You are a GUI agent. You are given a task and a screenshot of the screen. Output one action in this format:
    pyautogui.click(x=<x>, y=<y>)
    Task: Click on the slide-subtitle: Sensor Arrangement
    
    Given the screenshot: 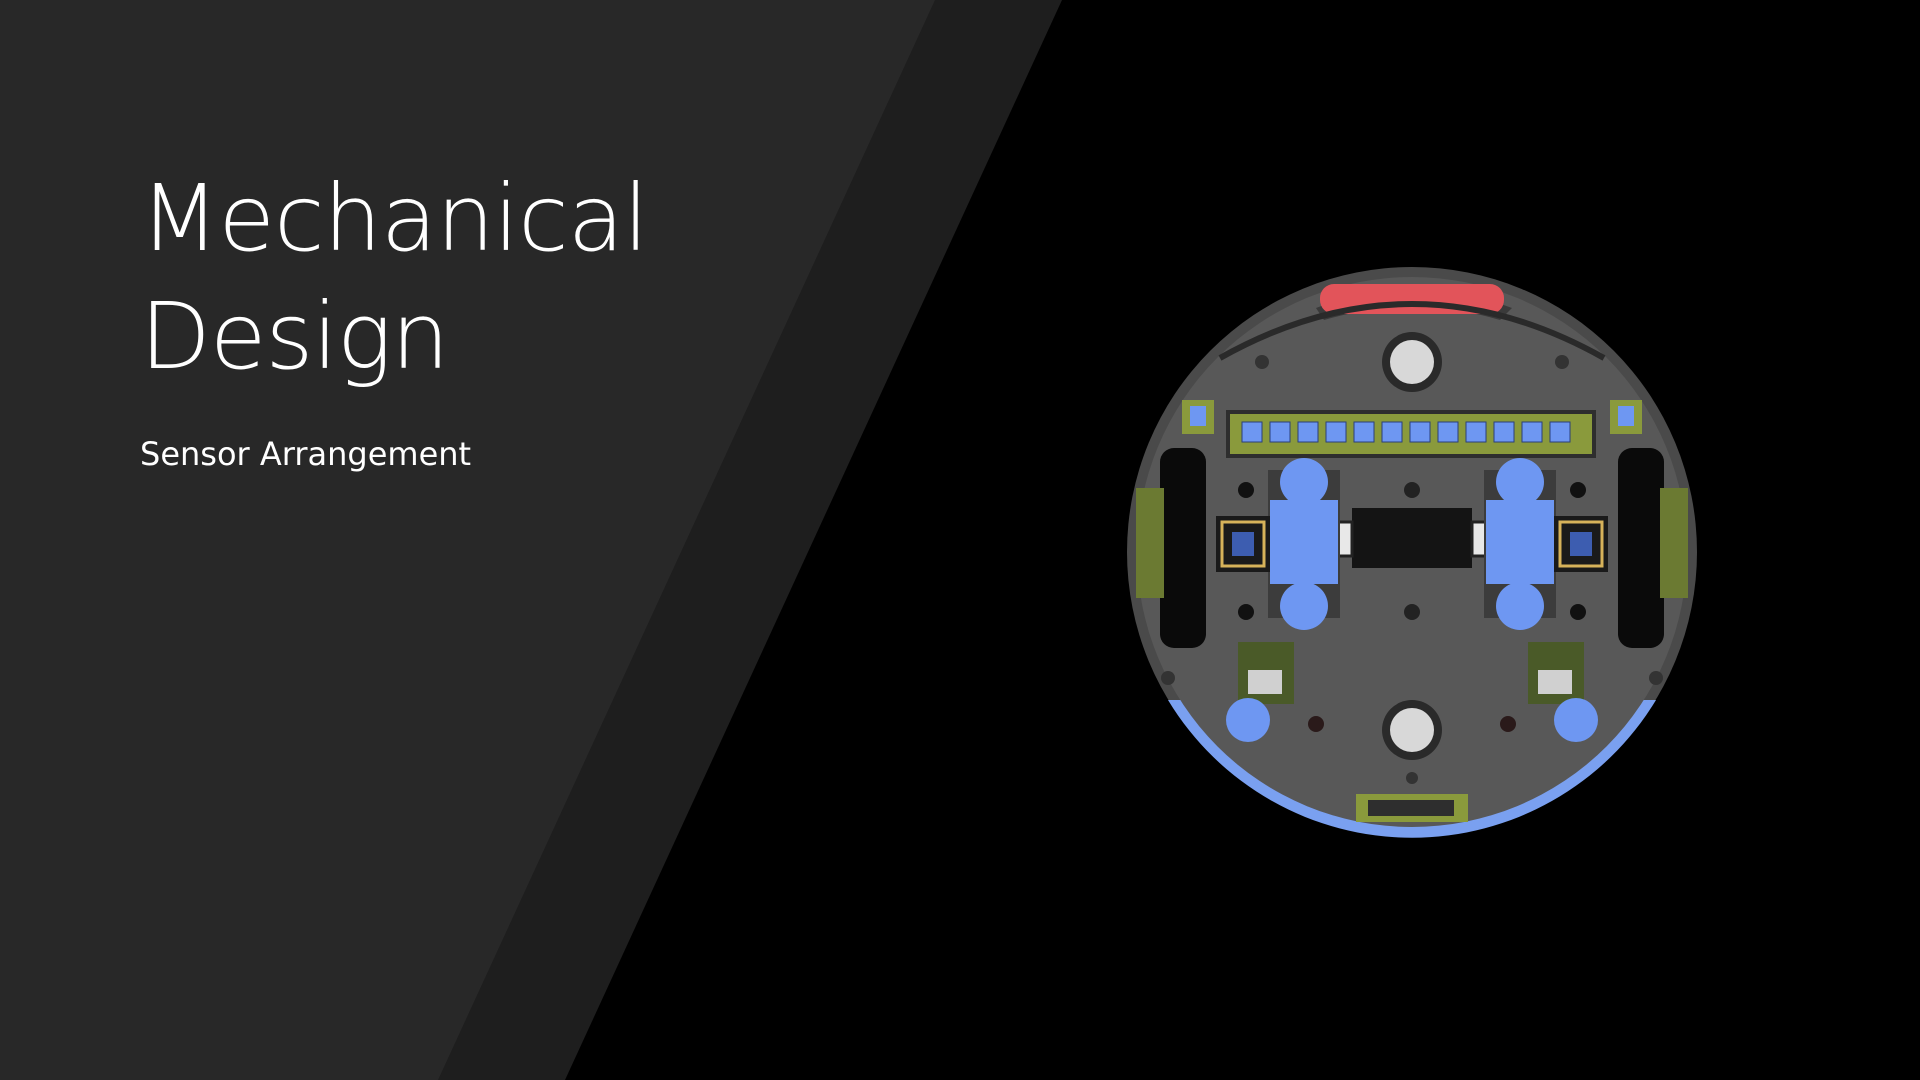 What is the action you would take?
    pyautogui.click(x=306, y=454)
    